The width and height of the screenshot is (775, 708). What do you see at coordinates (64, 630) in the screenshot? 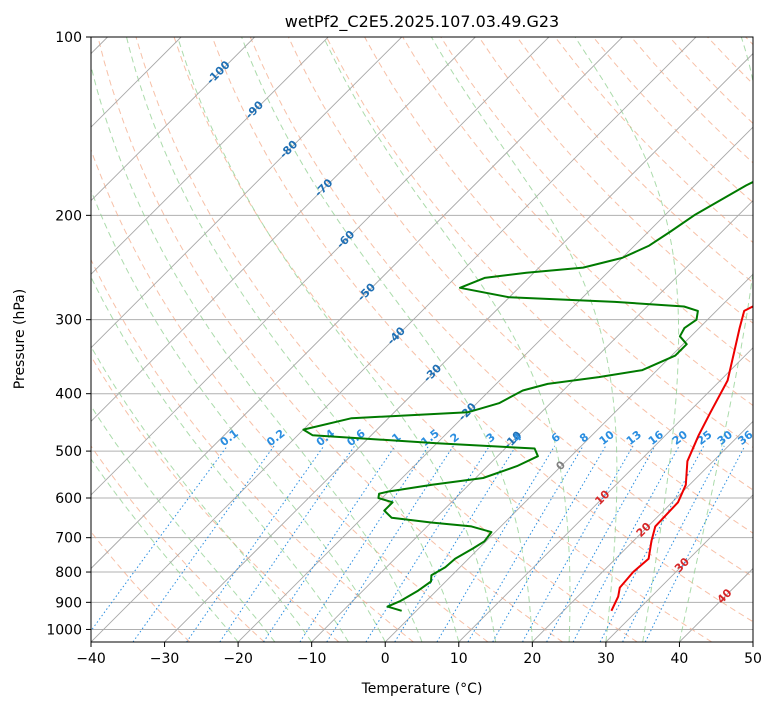
I see `y-tick-label: 1000` at bounding box center [64, 630].